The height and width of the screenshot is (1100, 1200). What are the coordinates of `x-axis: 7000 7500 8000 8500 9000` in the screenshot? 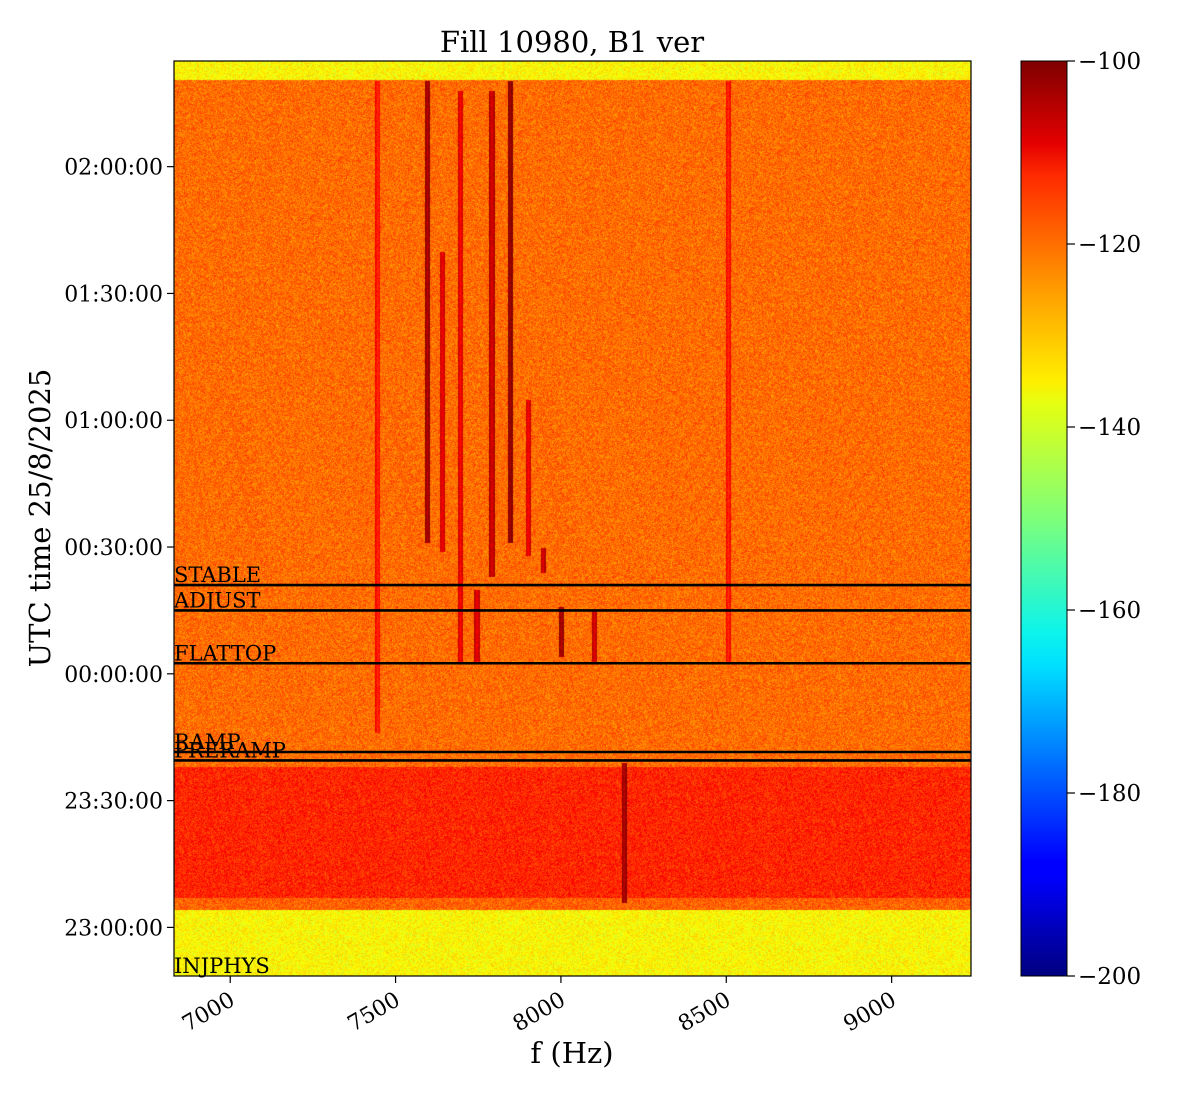 It's located at (539, 1007).